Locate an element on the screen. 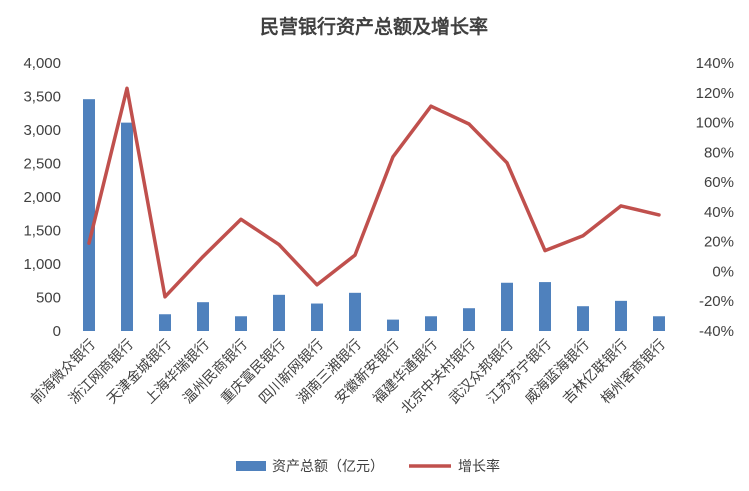 This screenshot has height=491, width=749. right-axis: -40% -20% 0% 20% 40% 60% 80% 100% 120% 140% is located at coordinates (715, 197).